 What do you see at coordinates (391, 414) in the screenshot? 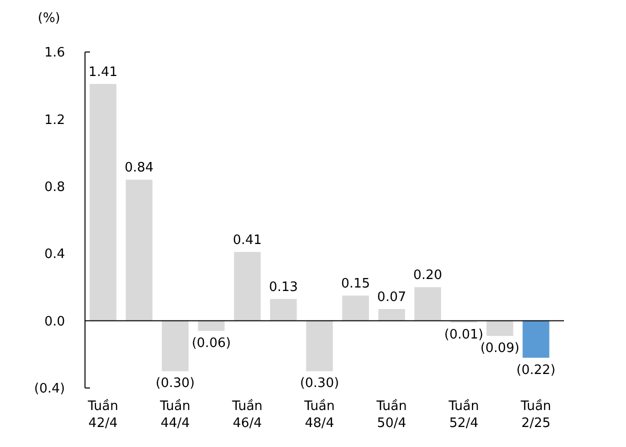
I see `x-tick-label: Tuần 50/4` at bounding box center [391, 414].